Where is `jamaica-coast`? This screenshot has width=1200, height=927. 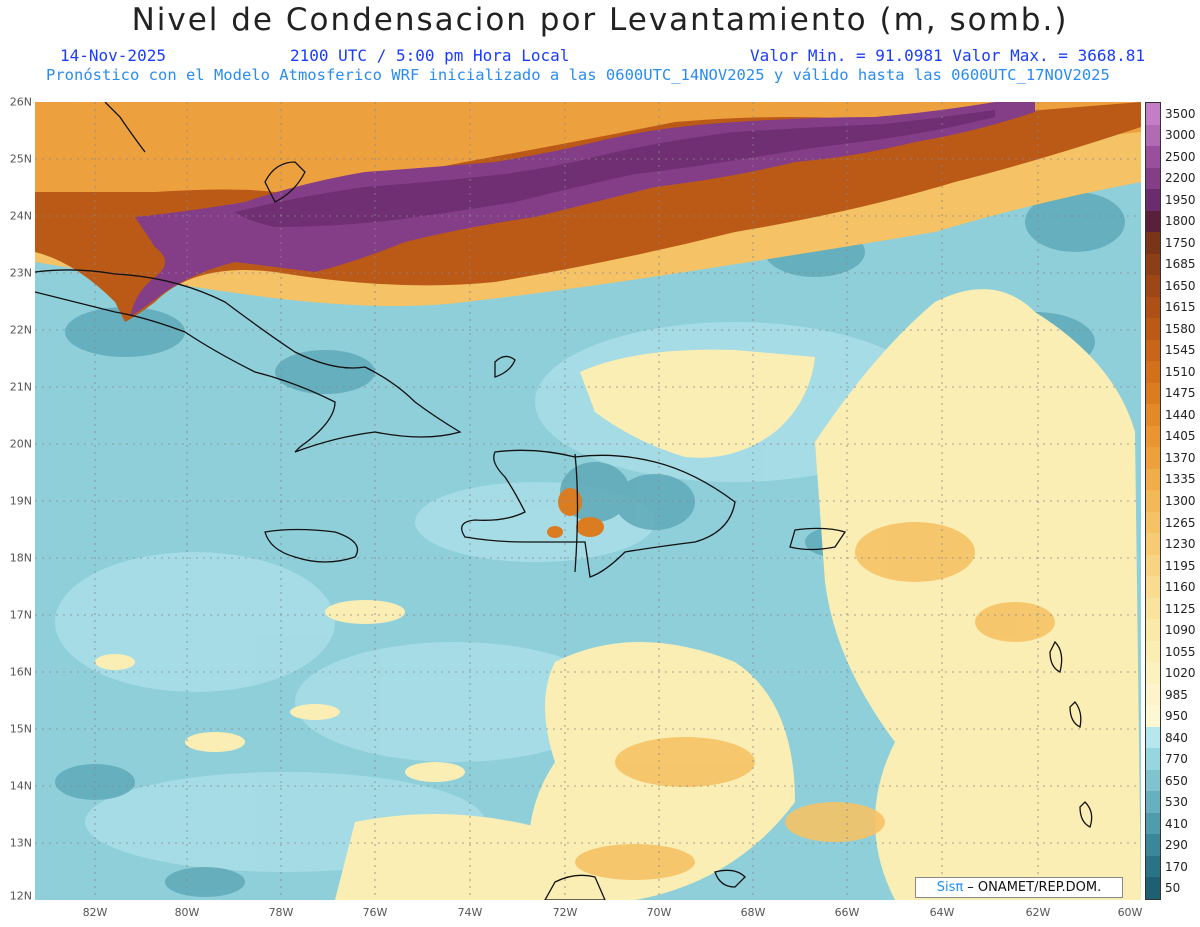 jamaica-coast is located at coordinates (311, 545).